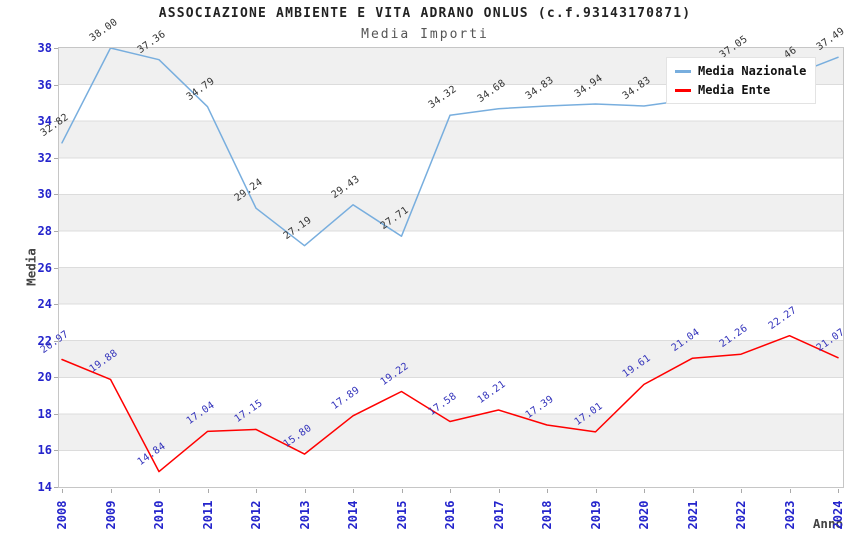 This screenshot has width=850, height=550. Describe the element at coordinates (44, 48) in the screenshot. I see `y-tick-label: 38` at that location.